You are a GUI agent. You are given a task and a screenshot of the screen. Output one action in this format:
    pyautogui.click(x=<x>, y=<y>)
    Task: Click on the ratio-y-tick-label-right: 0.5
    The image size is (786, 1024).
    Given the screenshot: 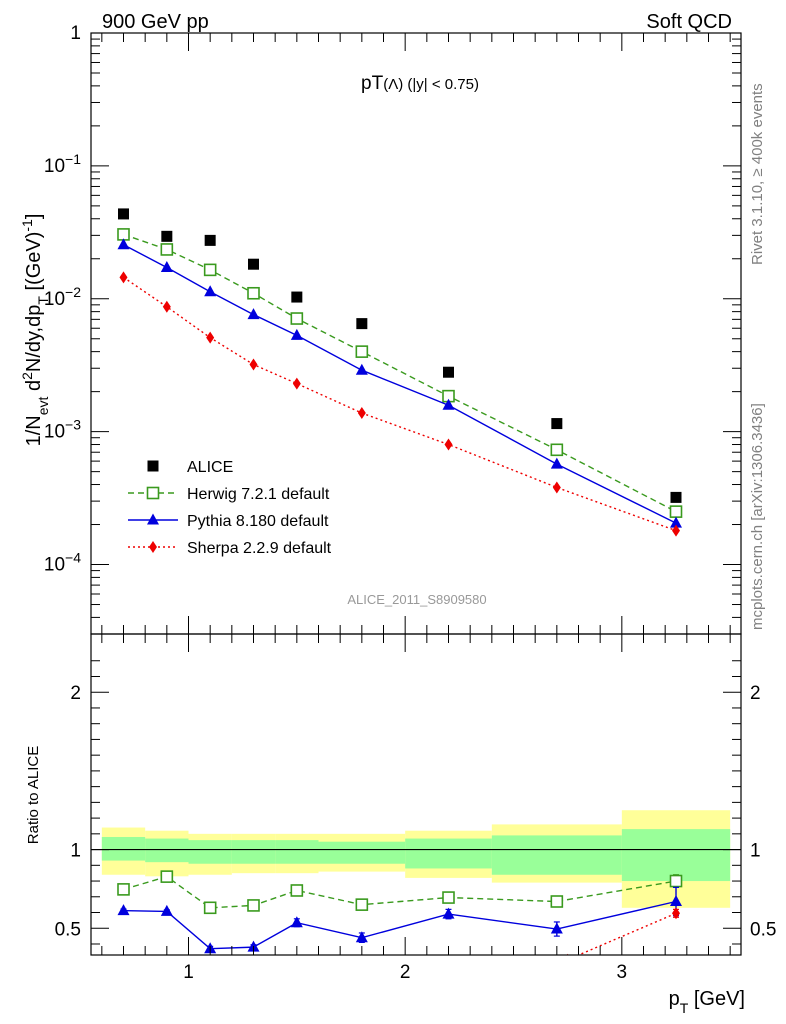 What is the action you would take?
    pyautogui.click(x=763, y=929)
    